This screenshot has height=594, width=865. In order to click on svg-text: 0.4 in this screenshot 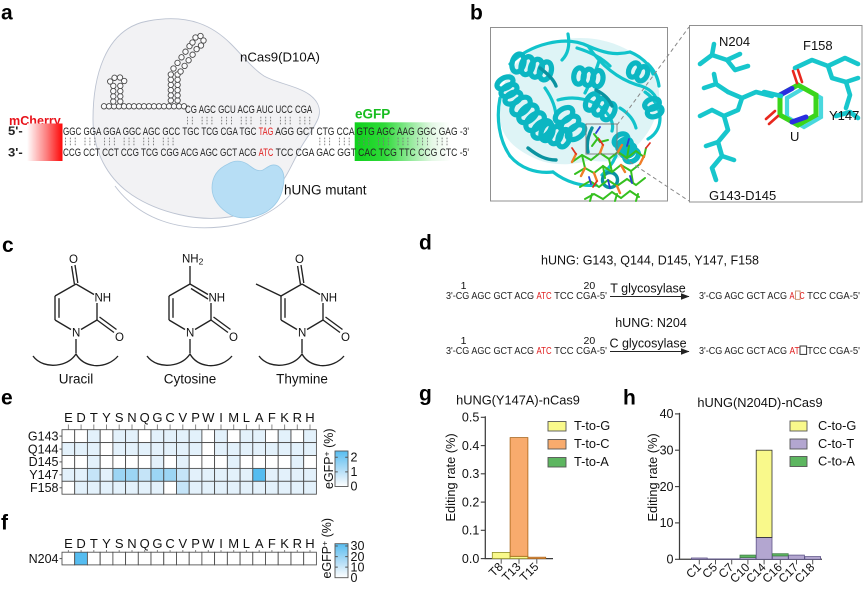, I will do `click(470, 446)`.